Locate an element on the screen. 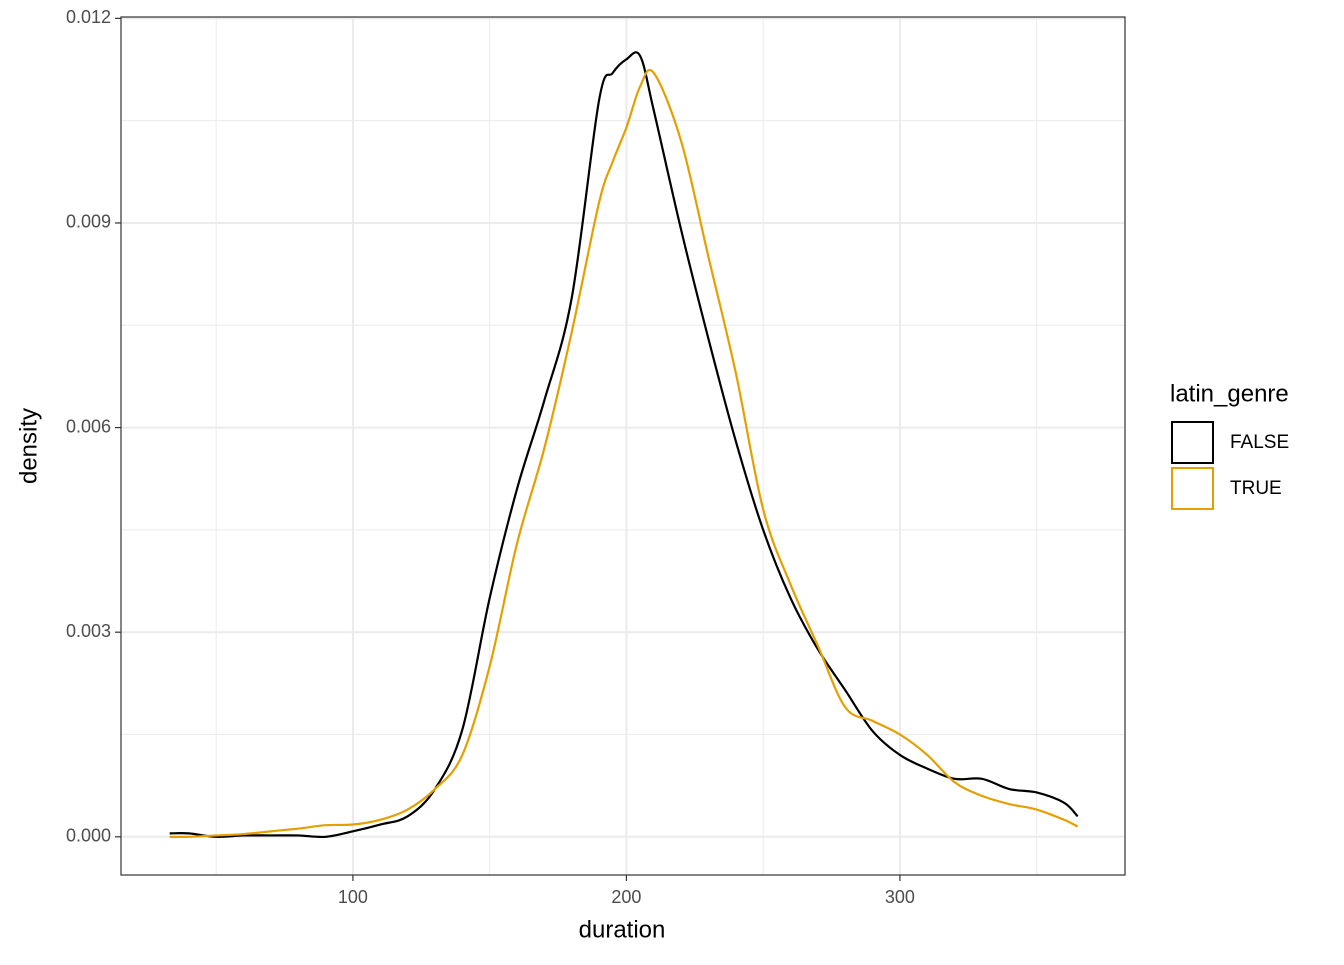 The image size is (1344, 965). legend: latin_genre FALSE TRUE is located at coordinates (1229, 445).